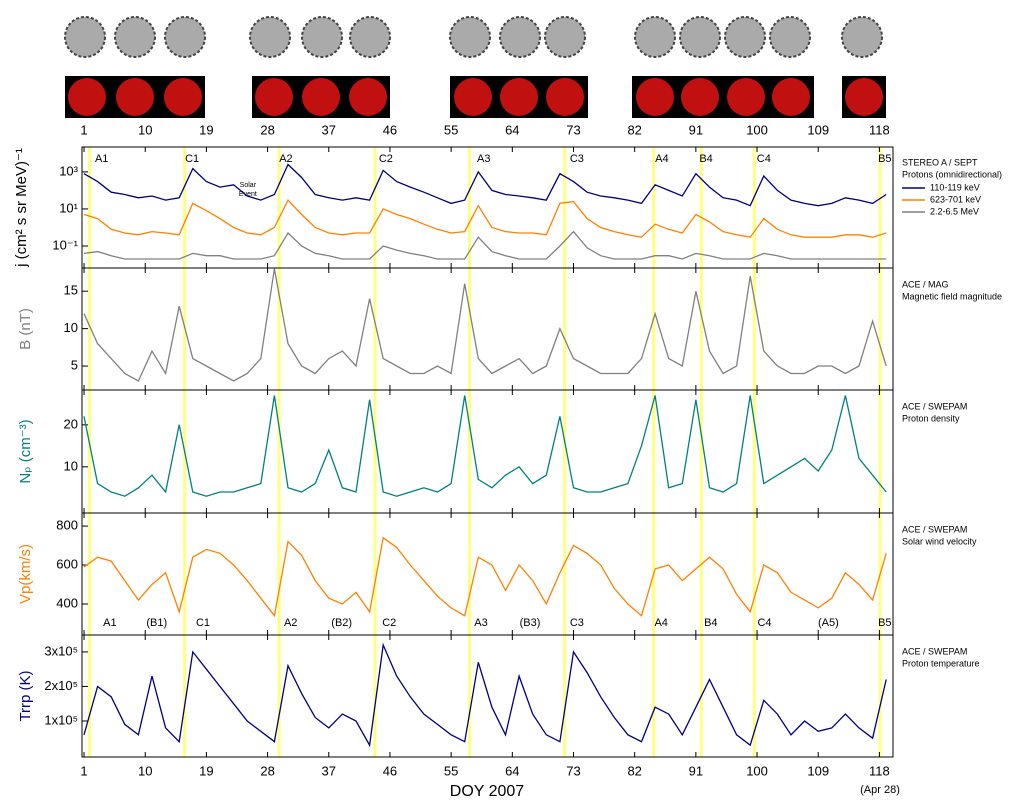 This screenshot has width=1016, height=806. I want to click on annotation: A2, so click(290, 623).